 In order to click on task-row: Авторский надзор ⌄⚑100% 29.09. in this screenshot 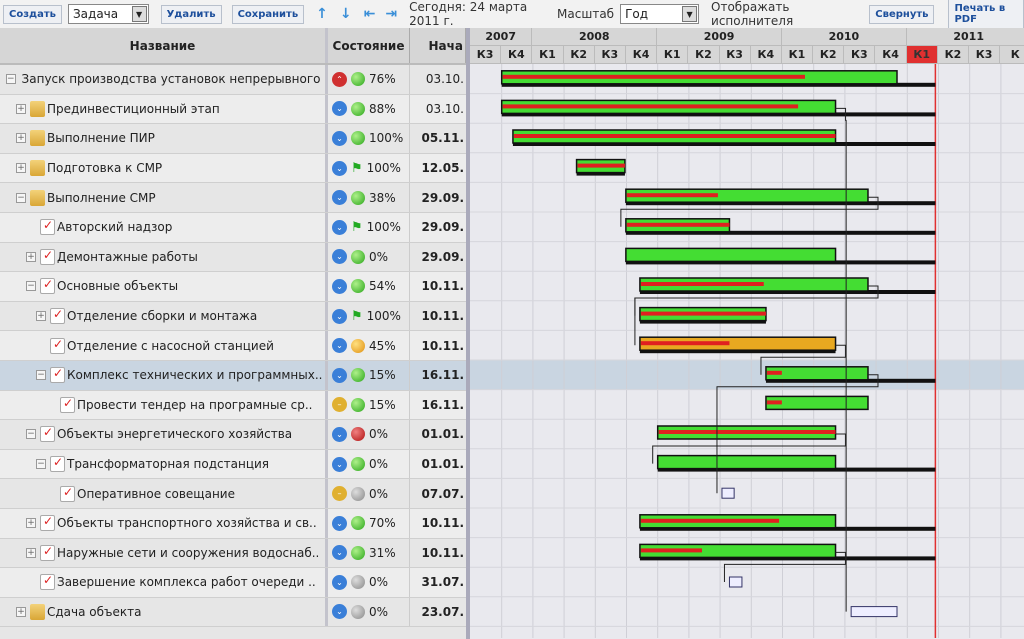, I will do `click(233, 227)`.